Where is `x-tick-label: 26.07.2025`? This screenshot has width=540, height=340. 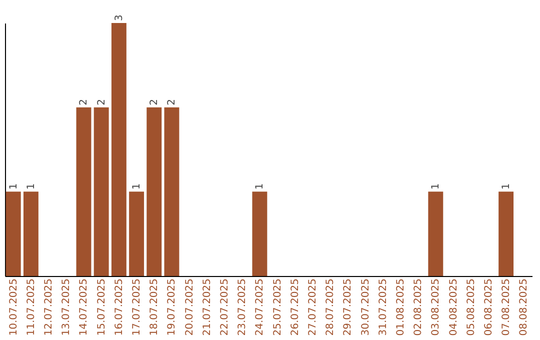
x-tick-label: 26.07.2025 is located at coordinates (295, 307).